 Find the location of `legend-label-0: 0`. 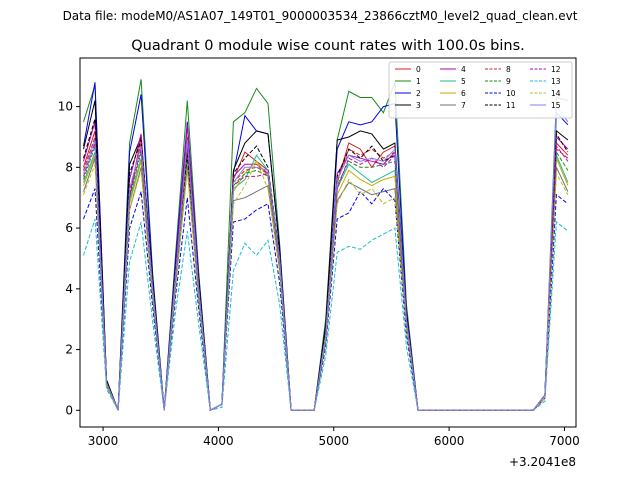

legend-label-0: 0 is located at coordinates (418, 69).